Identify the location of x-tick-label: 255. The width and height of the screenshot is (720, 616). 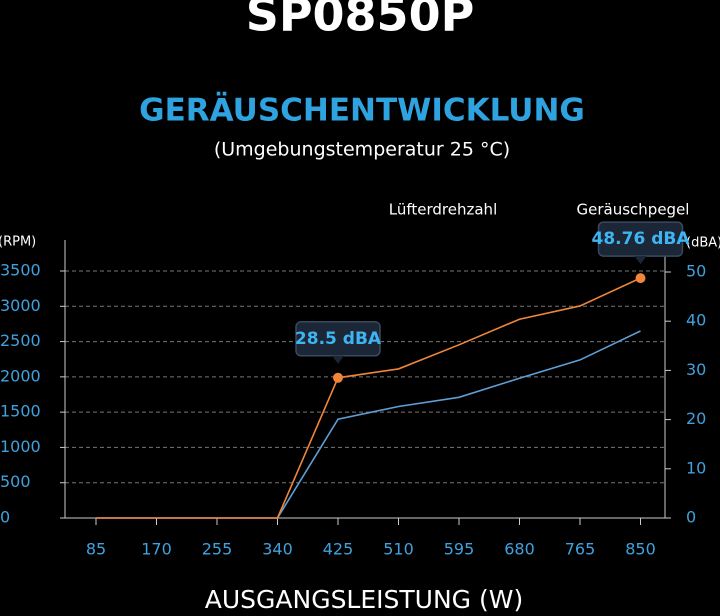
(217, 549).